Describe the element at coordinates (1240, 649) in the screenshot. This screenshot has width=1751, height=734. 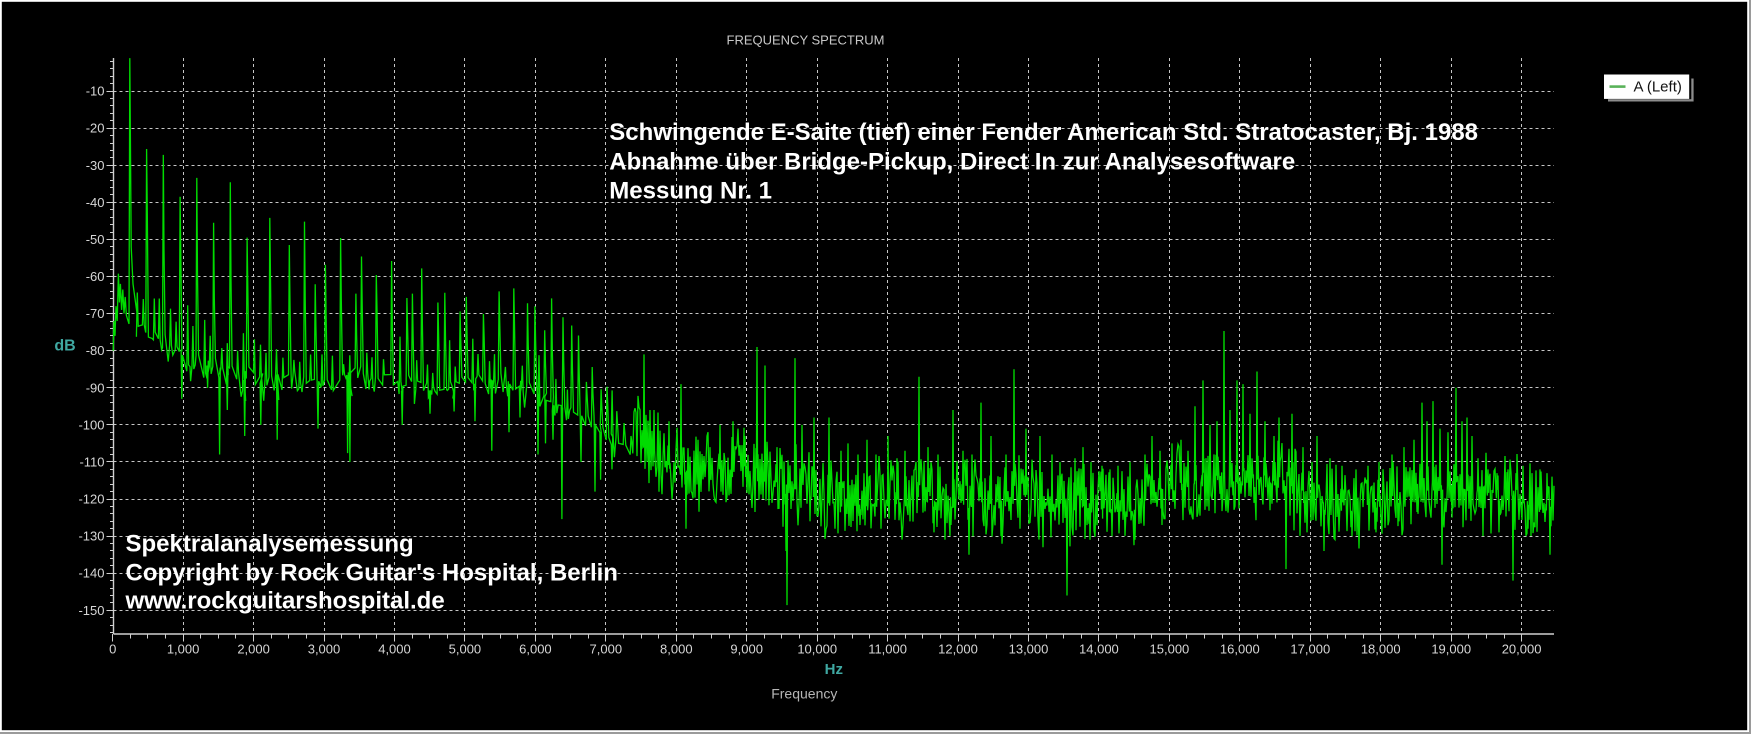
I see `svg-text: 16,000` at that location.